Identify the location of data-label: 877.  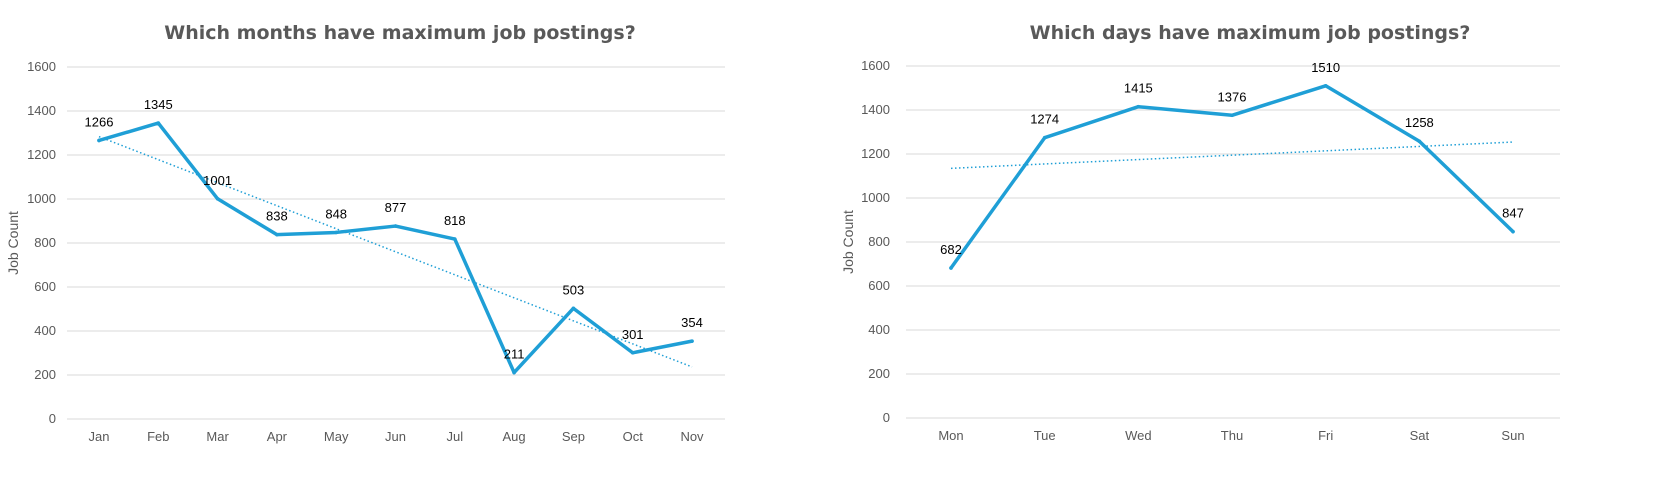
(396, 207).